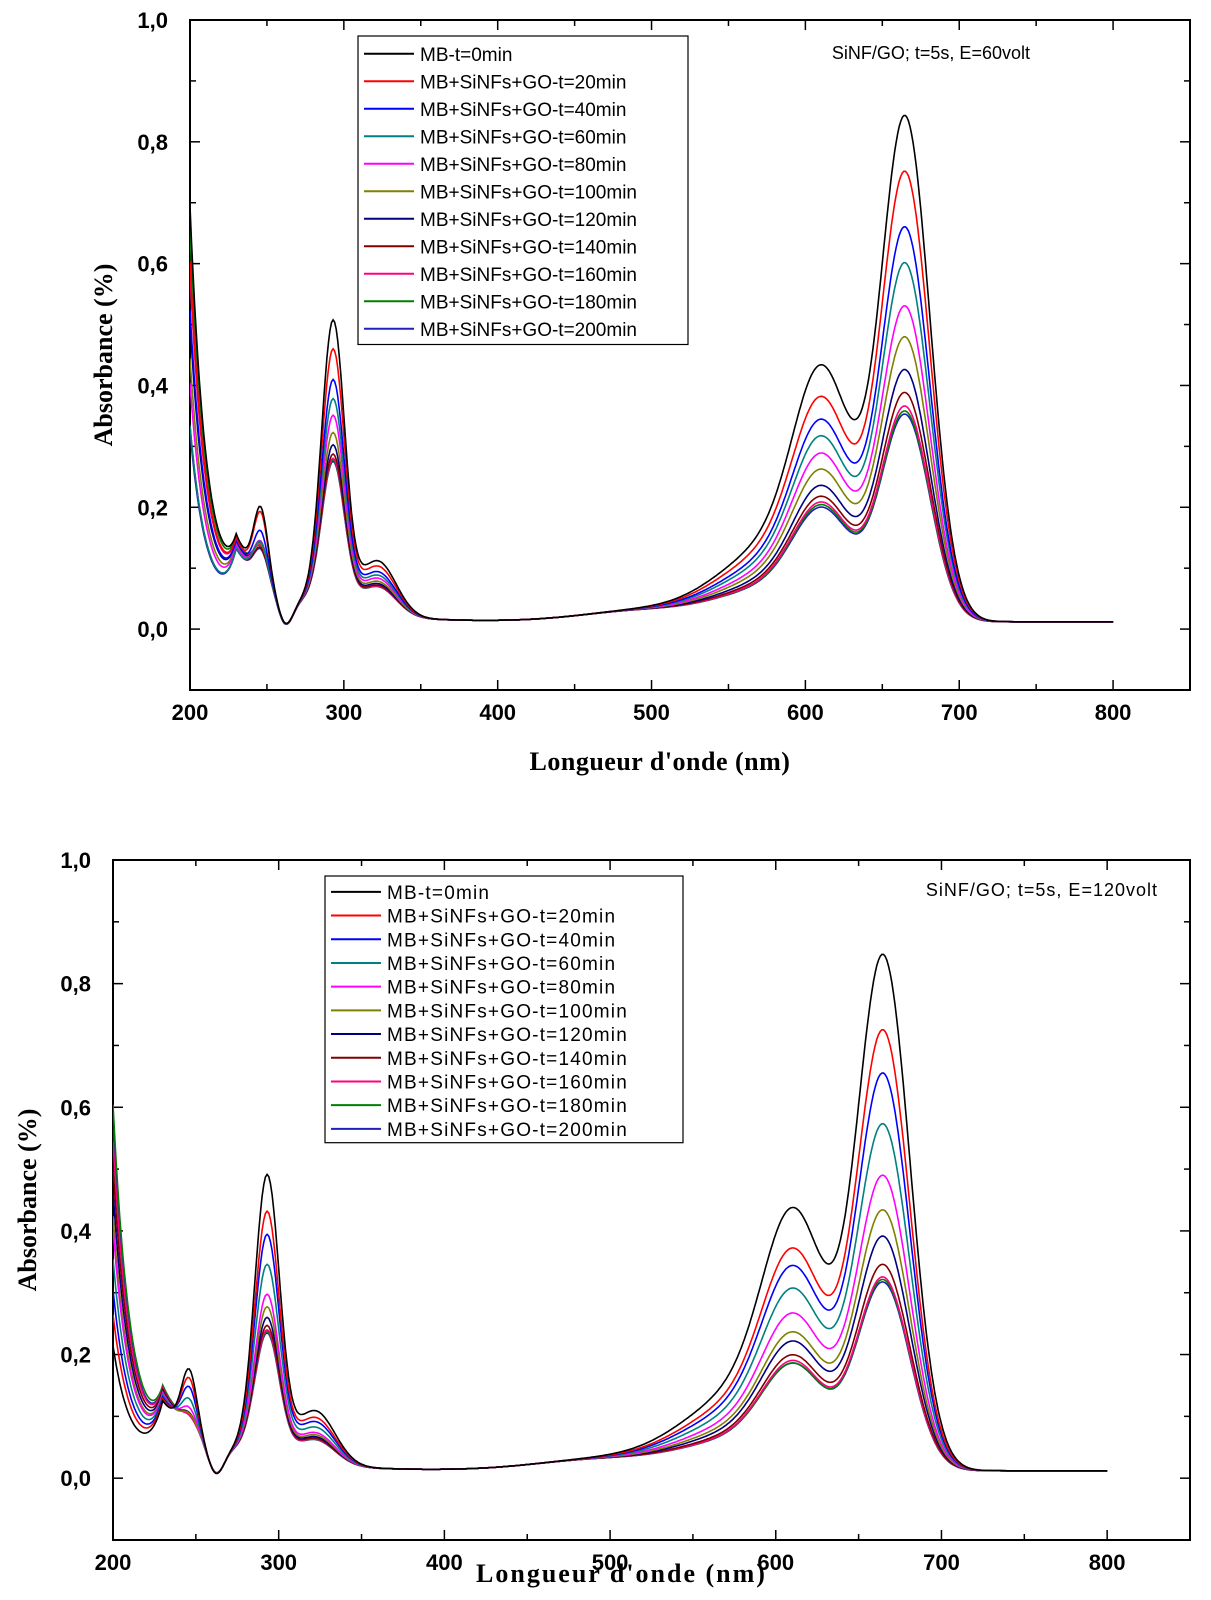 The image size is (1211, 1600). Describe the element at coordinates (652, 480) in the screenshot. I see `series-line` at that location.